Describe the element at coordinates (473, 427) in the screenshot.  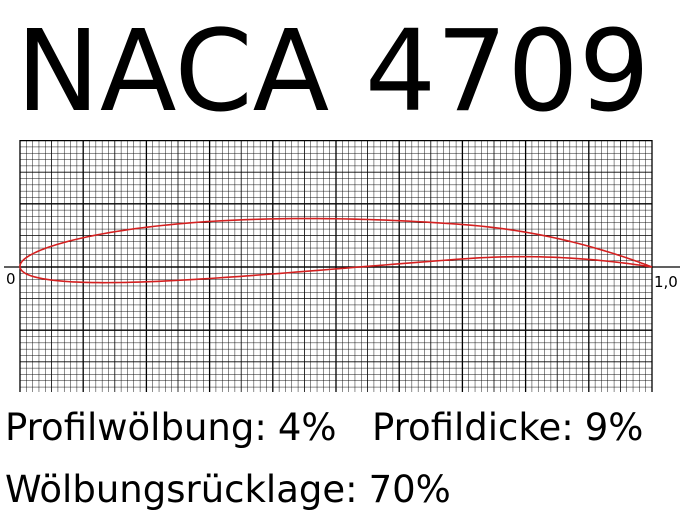
I see `parameter-label: Profildicke:` at that location.